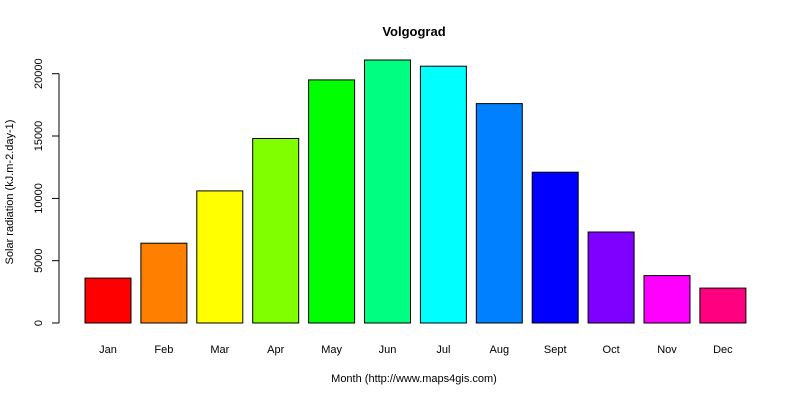 This screenshot has height=400, width=800. What do you see at coordinates (387, 191) in the screenshot?
I see `bar-jun` at bounding box center [387, 191].